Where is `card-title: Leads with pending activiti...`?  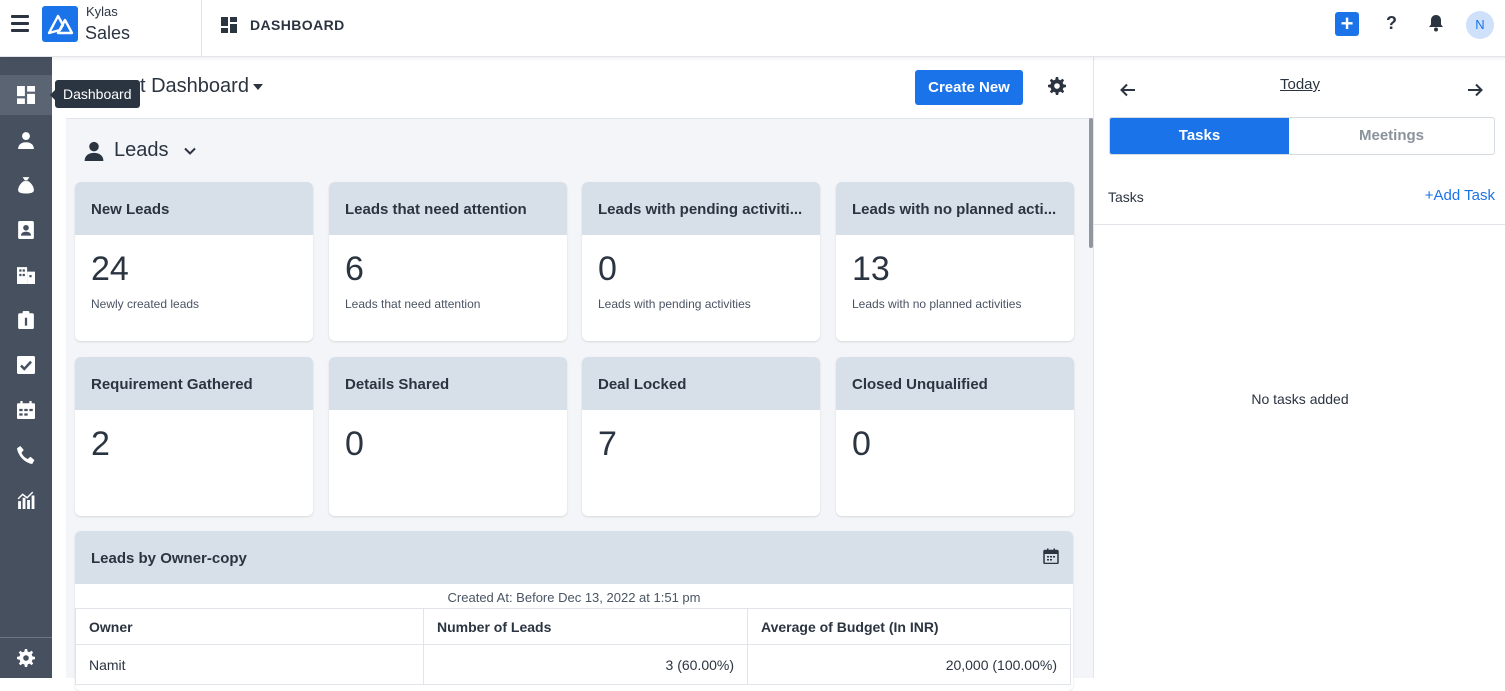
card-title: Leads with pending activiti... is located at coordinates (701, 208).